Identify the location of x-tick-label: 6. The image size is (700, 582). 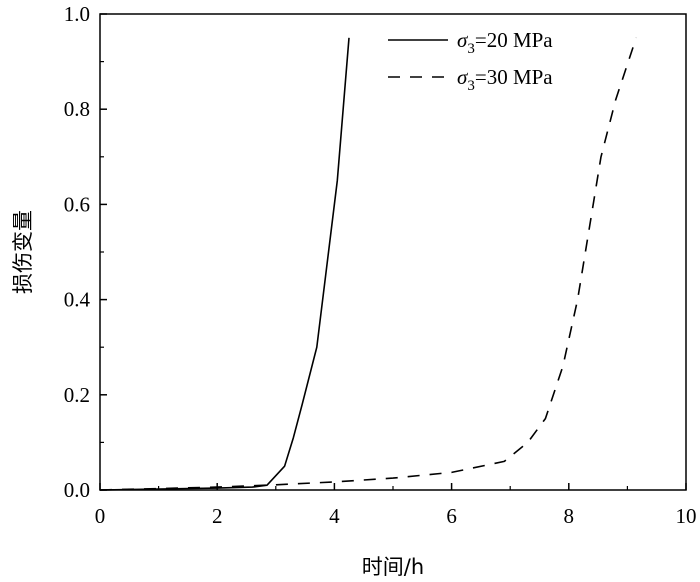
(451, 516).